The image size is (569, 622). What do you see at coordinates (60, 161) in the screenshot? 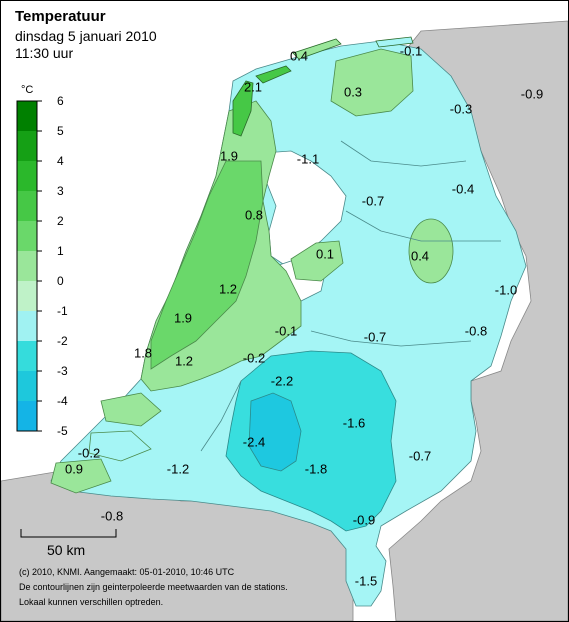
I see `legend-tick-label: 4` at bounding box center [60, 161].